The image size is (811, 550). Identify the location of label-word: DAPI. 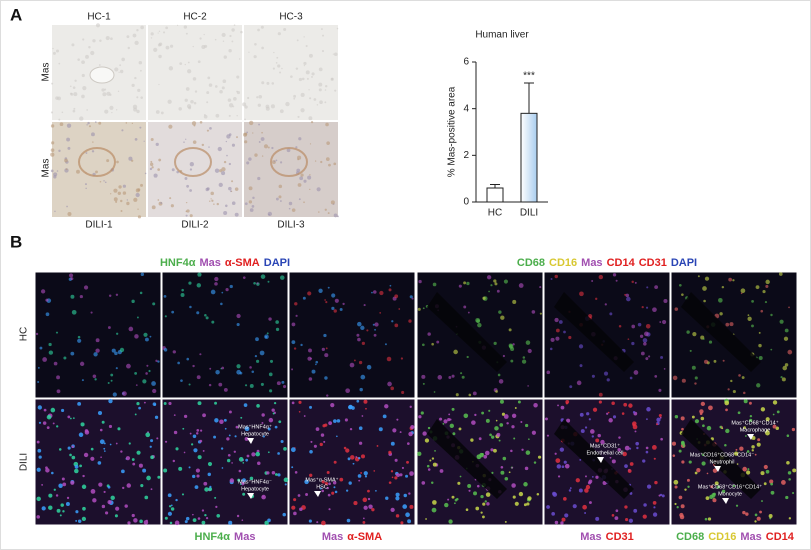
(684, 263).